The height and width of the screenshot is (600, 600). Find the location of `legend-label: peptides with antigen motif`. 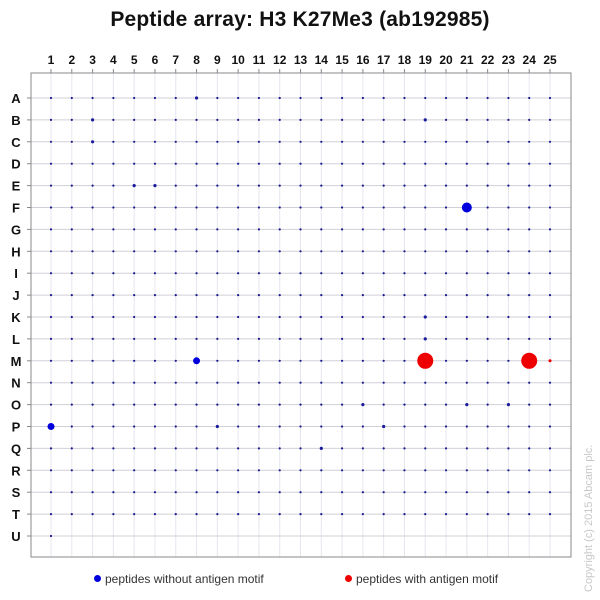

legend-label: peptides with antigen motif is located at coordinates (427, 579).